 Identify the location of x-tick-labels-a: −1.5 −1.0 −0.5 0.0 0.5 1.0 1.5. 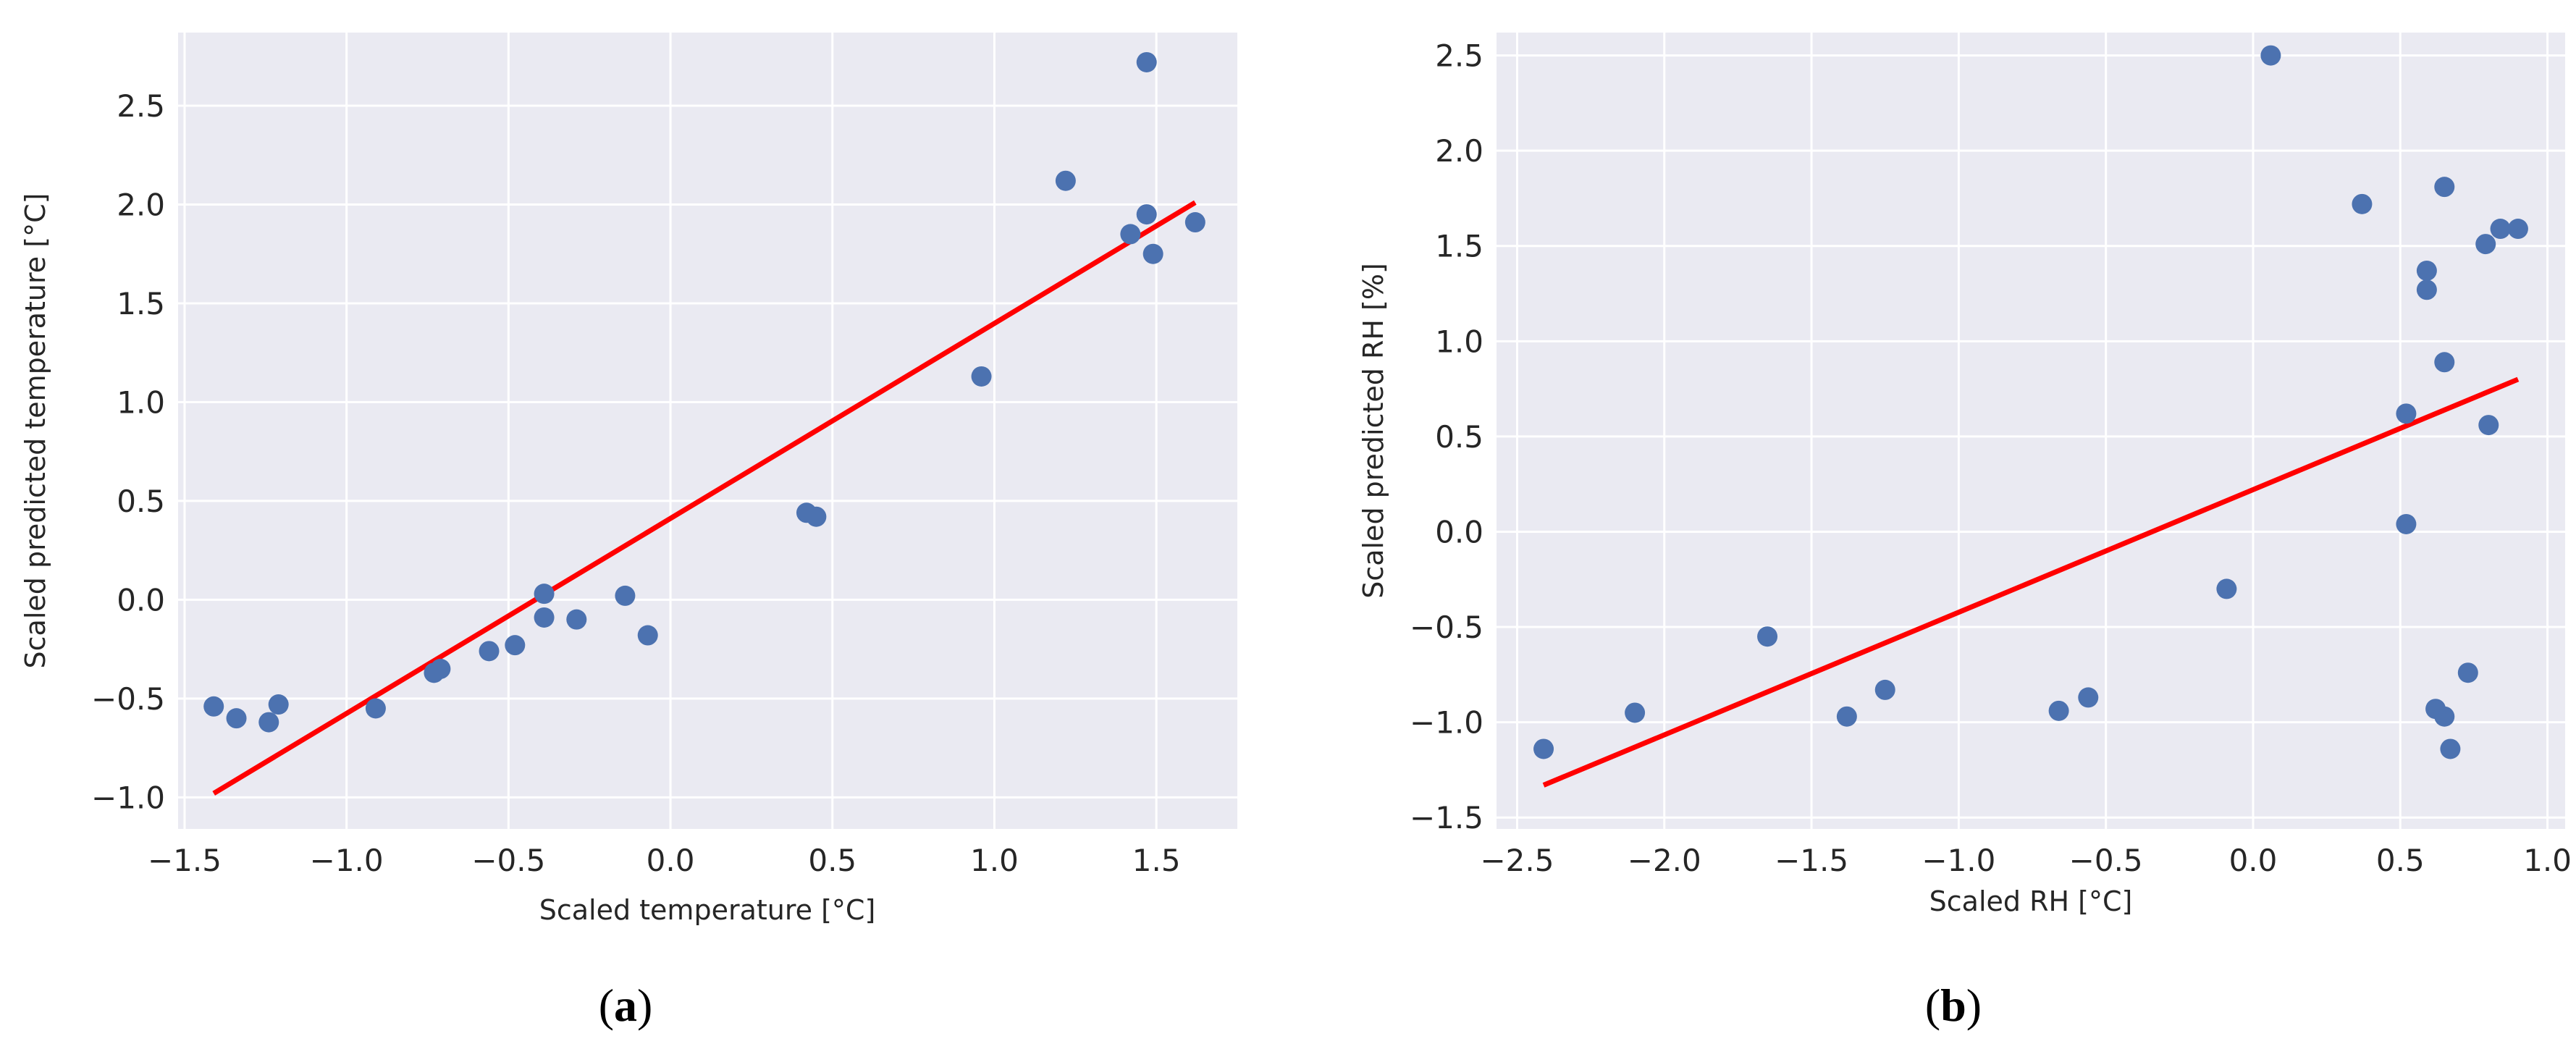
(664, 860).